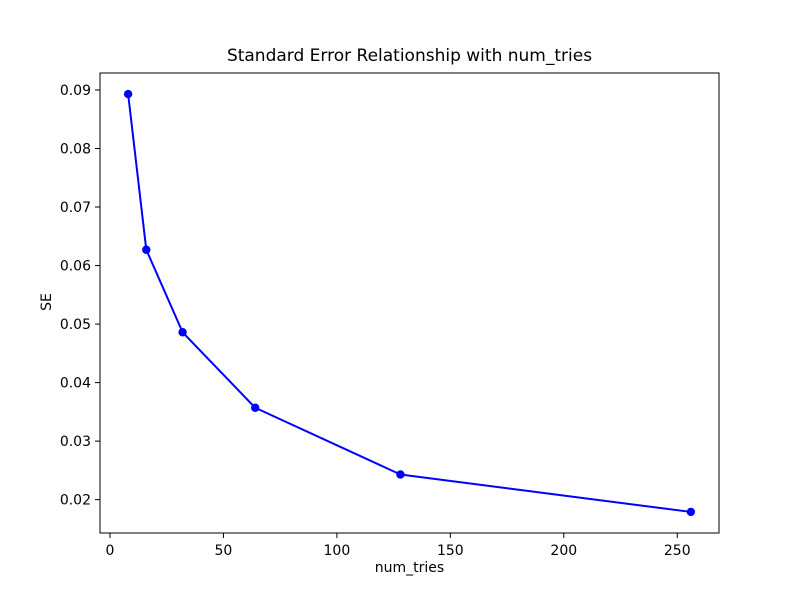 This screenshot has height=600, width=800. Describe the element at coordinates (75, 384) in the screenshot. I see `y-tick-label: 0.04` at that location.